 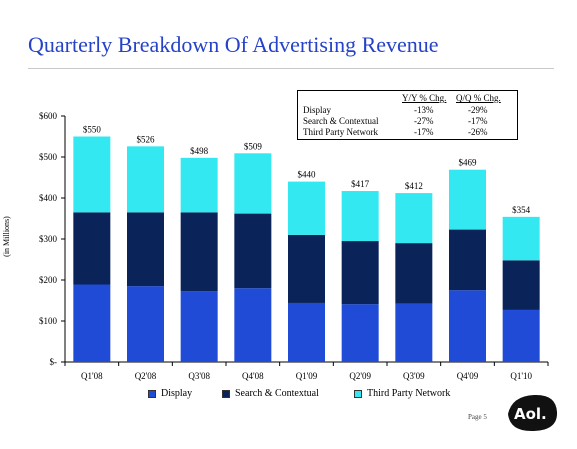 What do you see at coordinates (307, 376) in the screenshot?
I see `x-tick-label: Q1'09` at bounding box center [307, 376].